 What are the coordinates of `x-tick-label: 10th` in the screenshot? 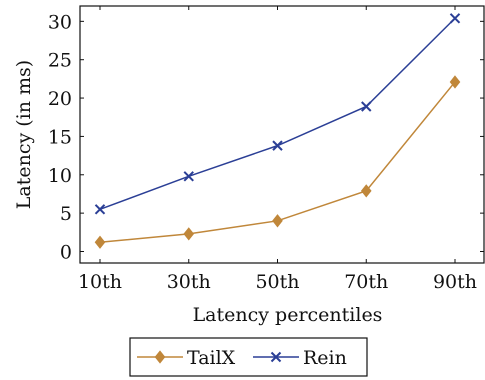 It's located at (100, 282).